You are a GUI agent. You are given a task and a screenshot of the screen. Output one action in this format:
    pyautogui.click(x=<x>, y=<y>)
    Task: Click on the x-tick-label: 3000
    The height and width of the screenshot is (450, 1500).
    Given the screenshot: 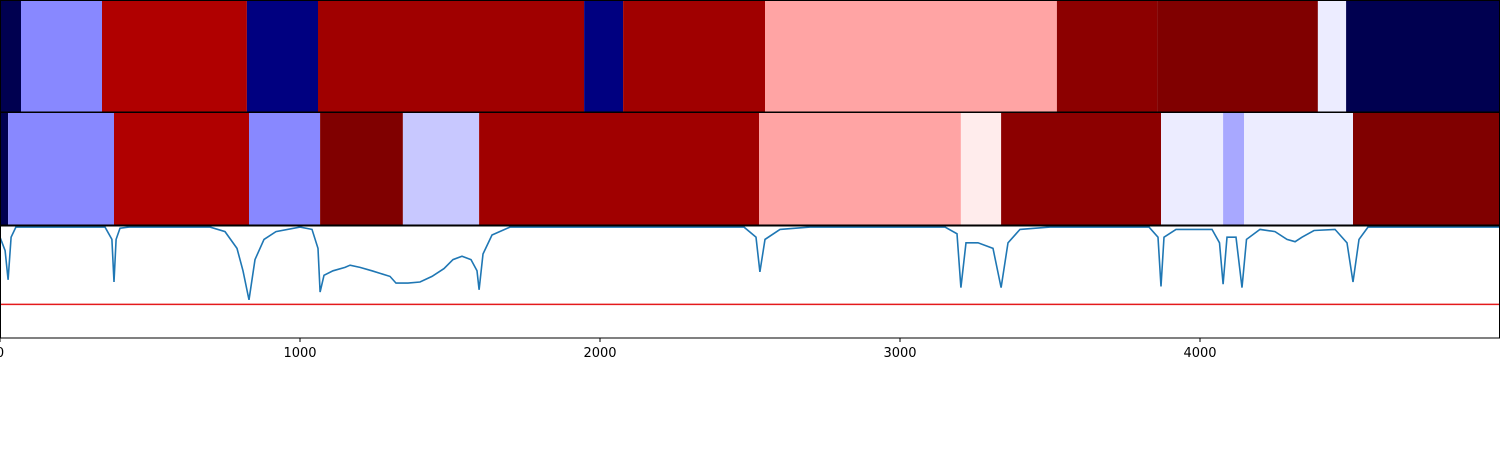 What is the action you would take?
    pyautogui.click(x=899, y=353)
    